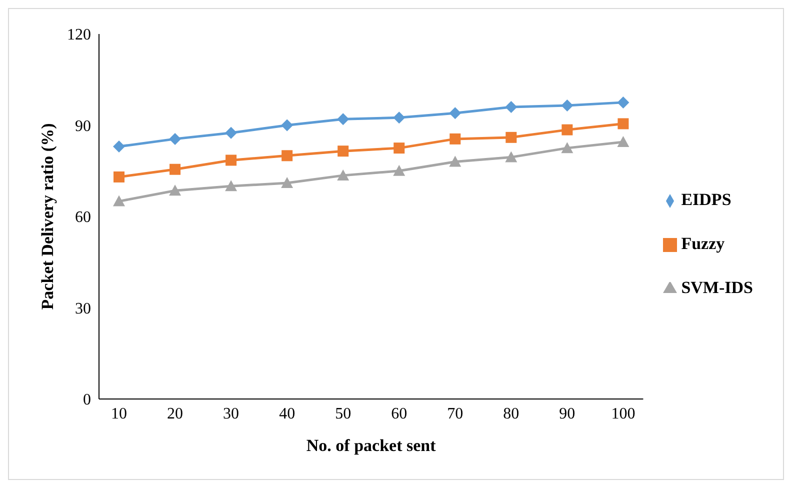  What do you see at coordinates (567, 413) in the screenshot?
I see `x-tick-label: 90` at bounding box center [567, 413].